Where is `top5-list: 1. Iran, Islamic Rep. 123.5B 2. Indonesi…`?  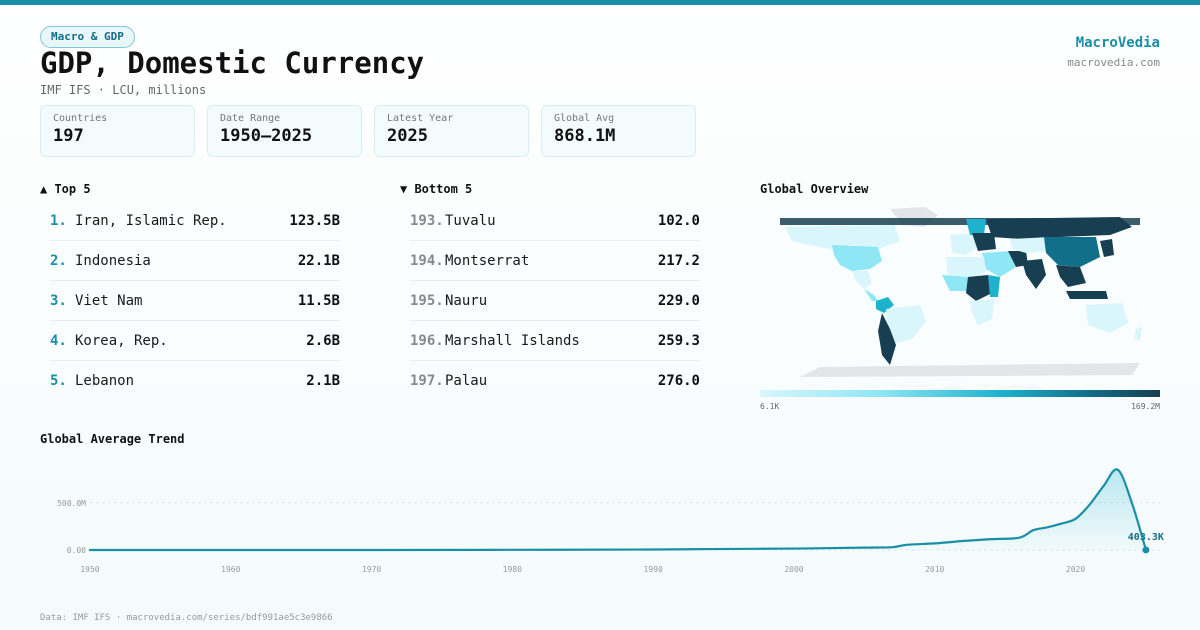
top5-list: 1. Iran, Islamic Rep. 123.5B 2. Indonesi… is located at coordinates (195, 301).